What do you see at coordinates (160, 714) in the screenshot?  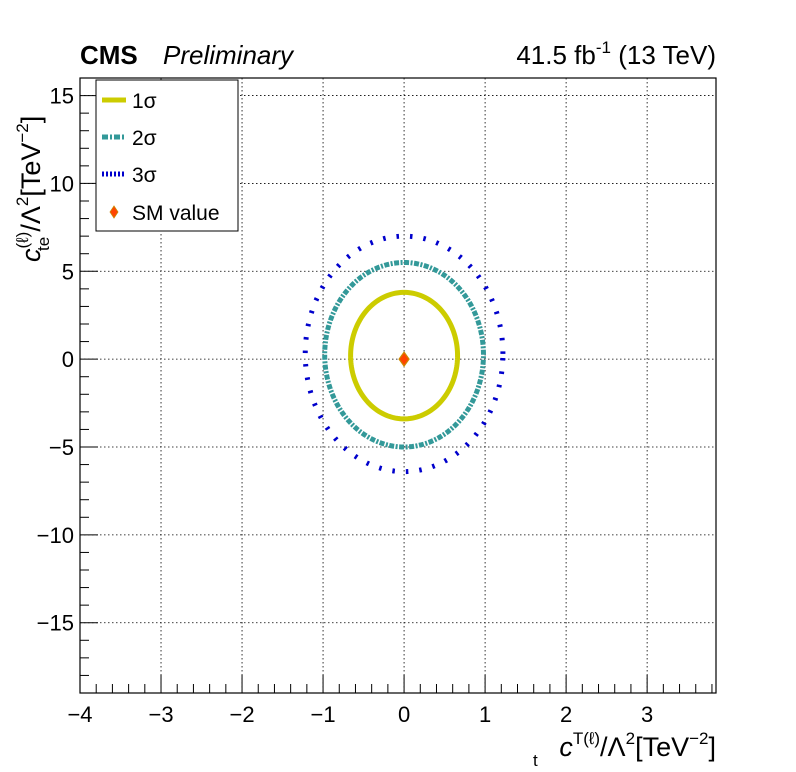 I see `x-tick-label: −3` at bounding box center [160, 714].